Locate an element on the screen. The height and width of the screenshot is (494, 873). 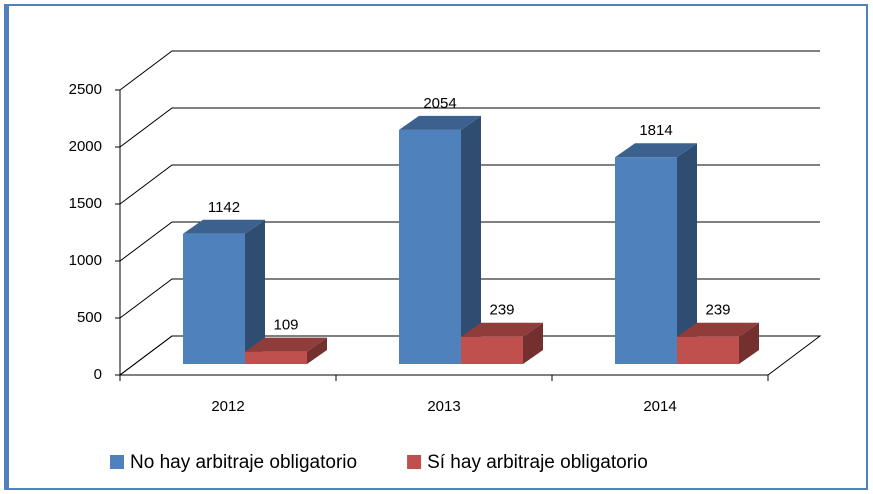
legend-label: No hay arbitraje obligatorio is located at coordinates (243, 462).